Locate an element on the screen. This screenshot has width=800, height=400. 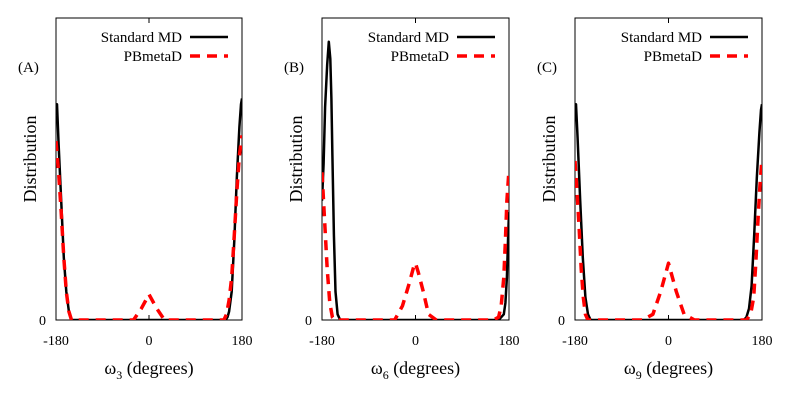
x-axis-label: ω6 (degrees) is located at coordinates (415, 370).